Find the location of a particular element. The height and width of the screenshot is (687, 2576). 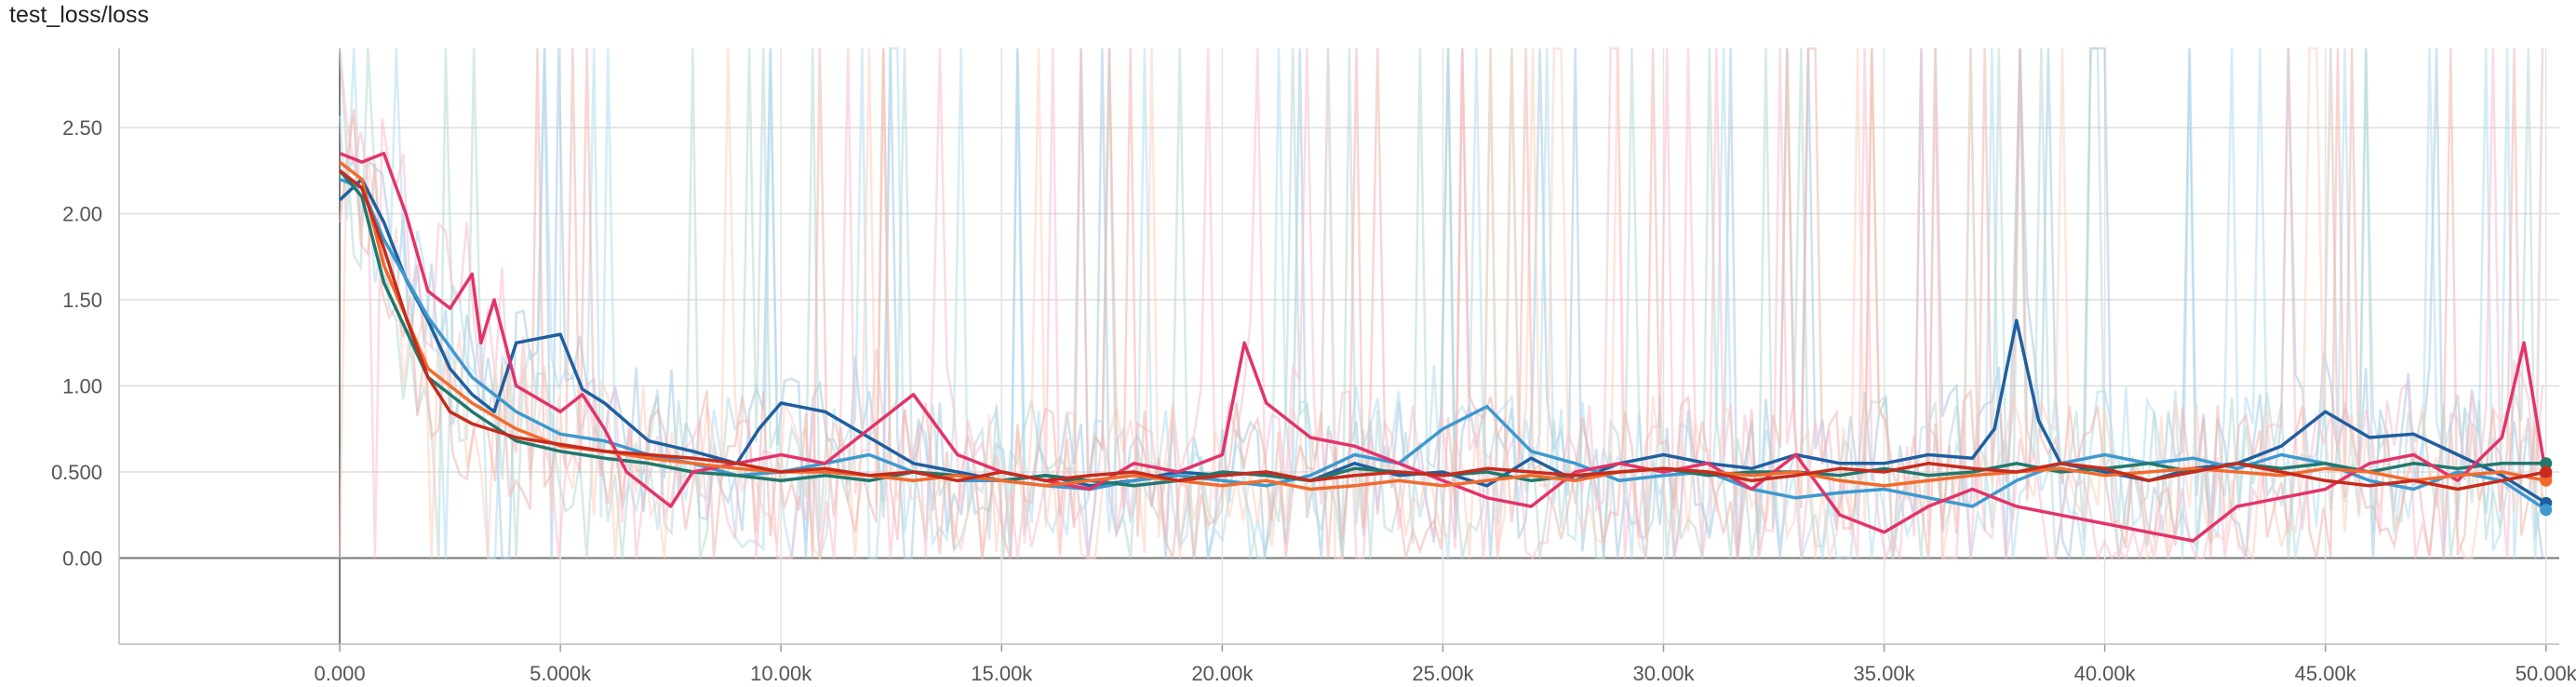

x-tick-label: 30.00k is located at coordinates (1663, 673).